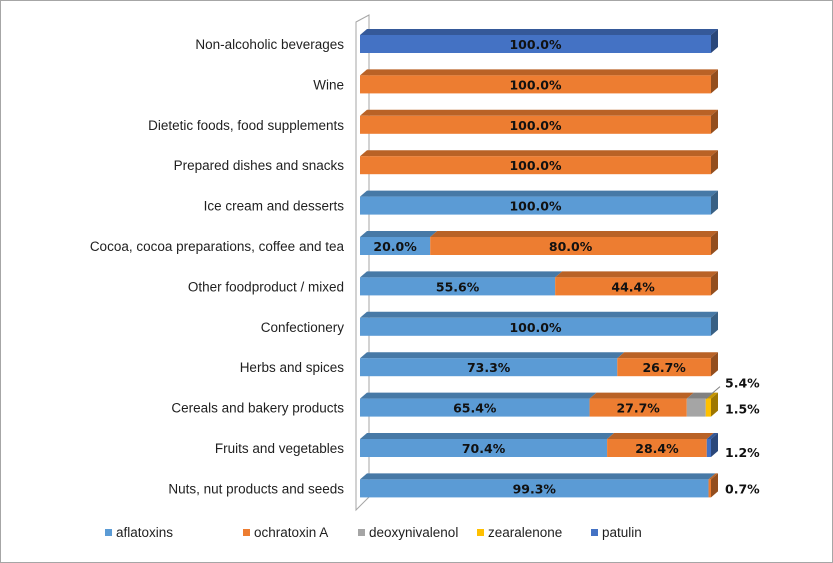 This screenshot has width=833, height=563. What do you see at coordinates (292, 367) in the screenshot?
I see `category-label: Herbs and spices` at bounding box center [292, 367].